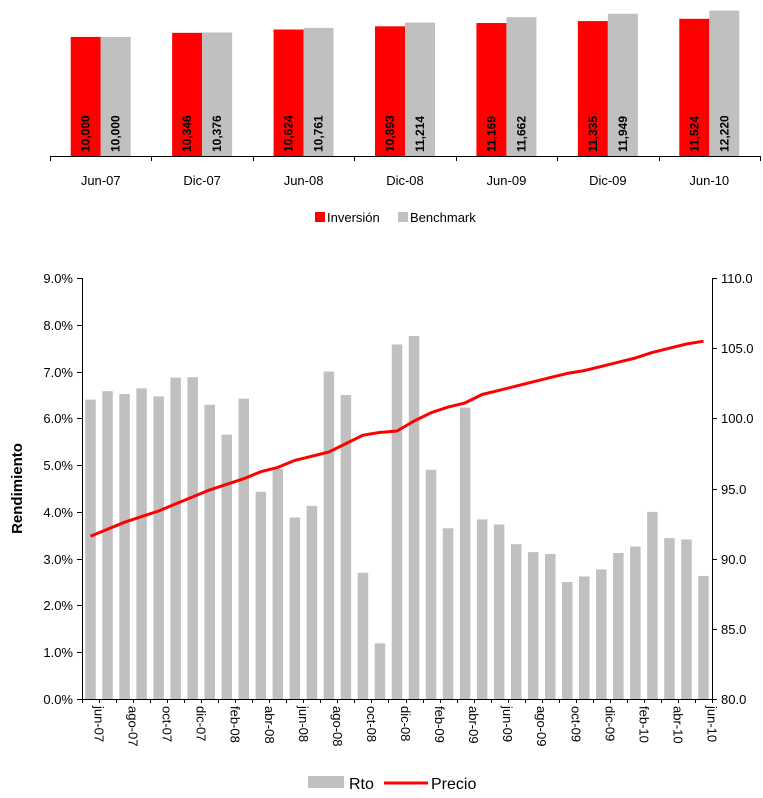 Image resolution: width=763 pixels, height=798 pixels. I want to click on legend-swatch-inversion, so click(320, 217).